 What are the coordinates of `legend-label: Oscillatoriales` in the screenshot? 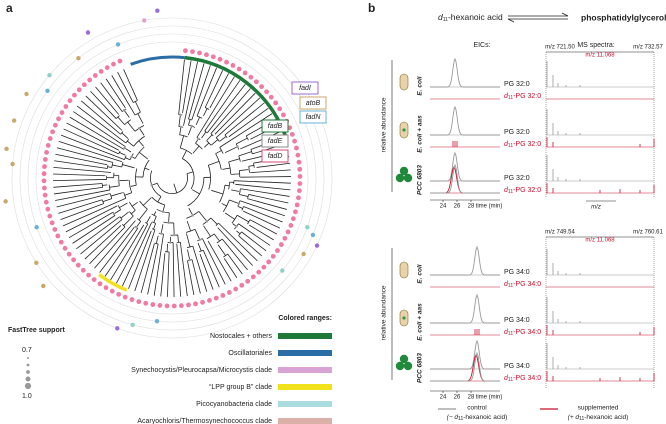 It's located at (250, 353).